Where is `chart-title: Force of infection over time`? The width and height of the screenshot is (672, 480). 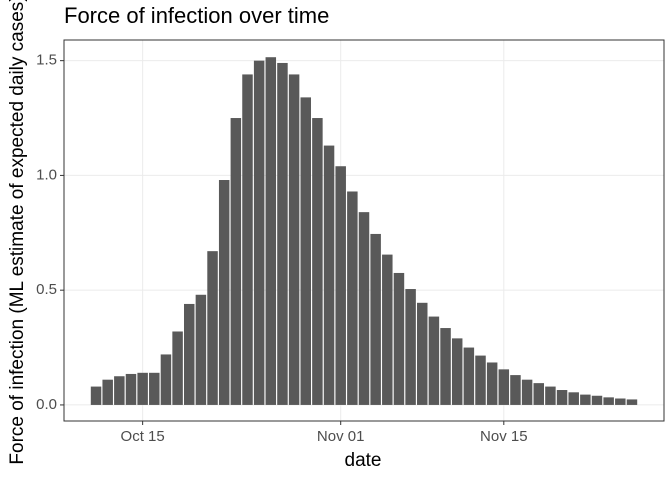 chart-title: Force of infection over time is located at coordinates (196, 15).